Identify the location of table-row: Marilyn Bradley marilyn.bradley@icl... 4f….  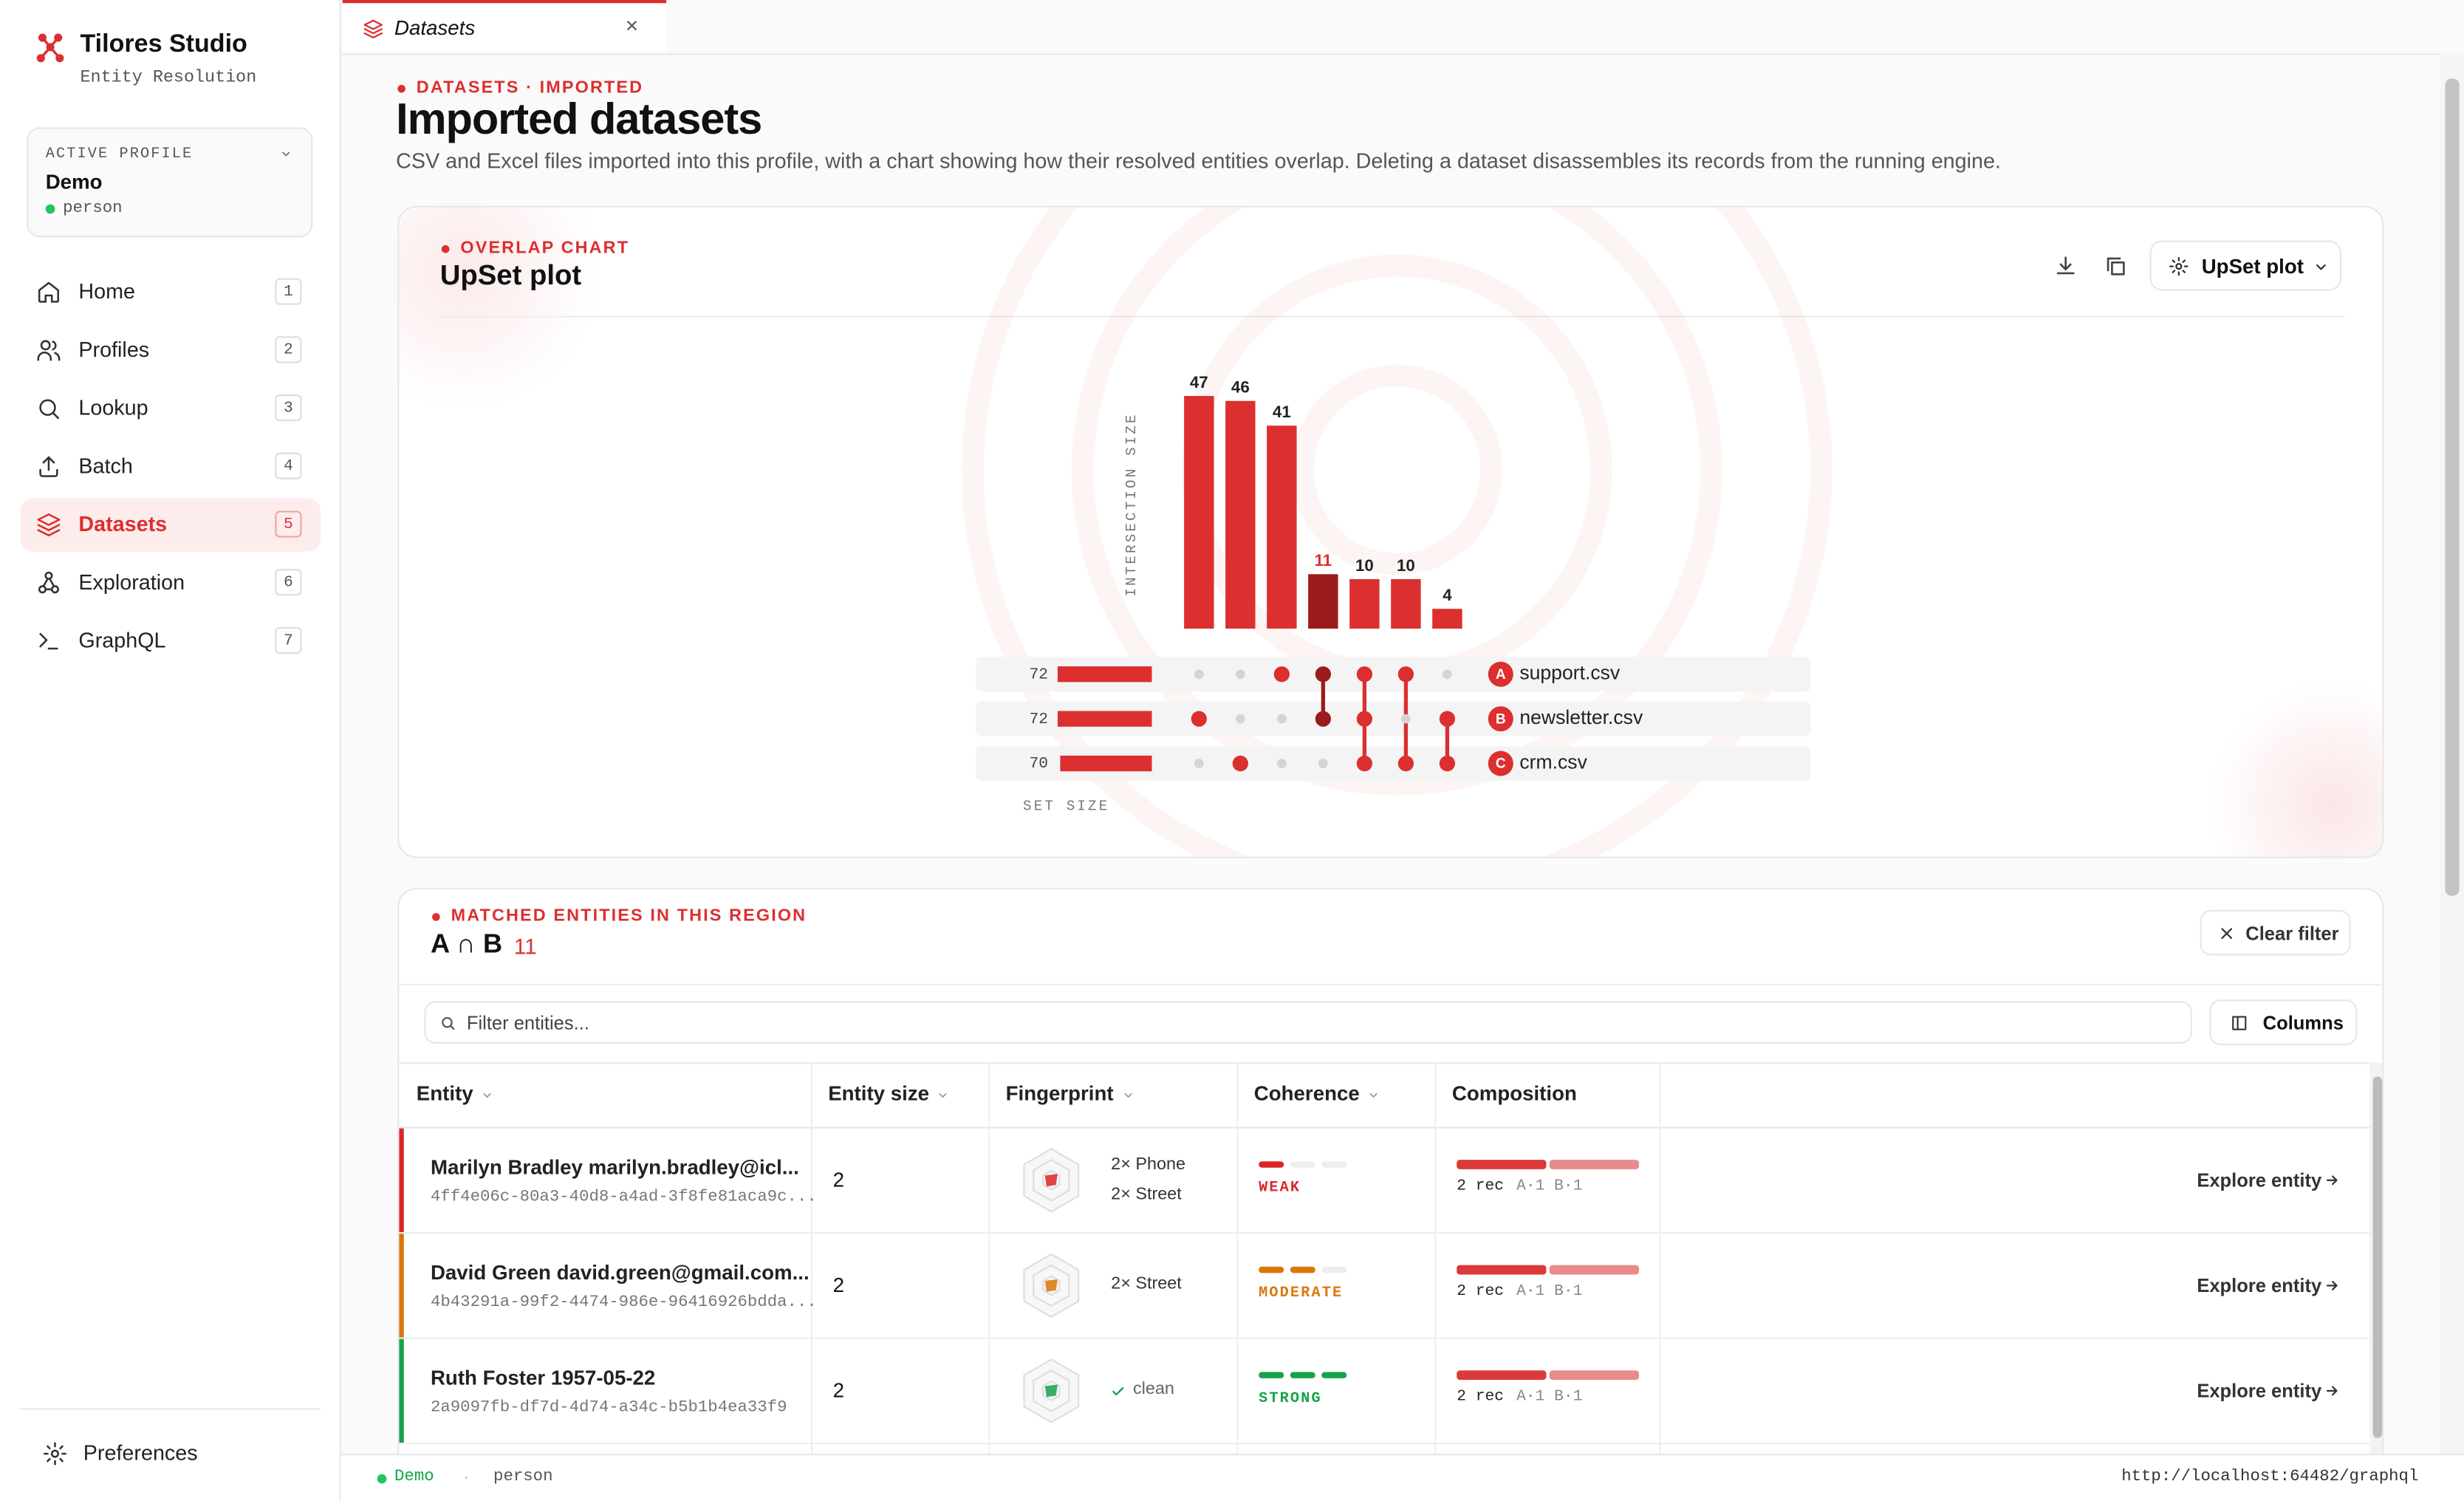
(1384, 1181).